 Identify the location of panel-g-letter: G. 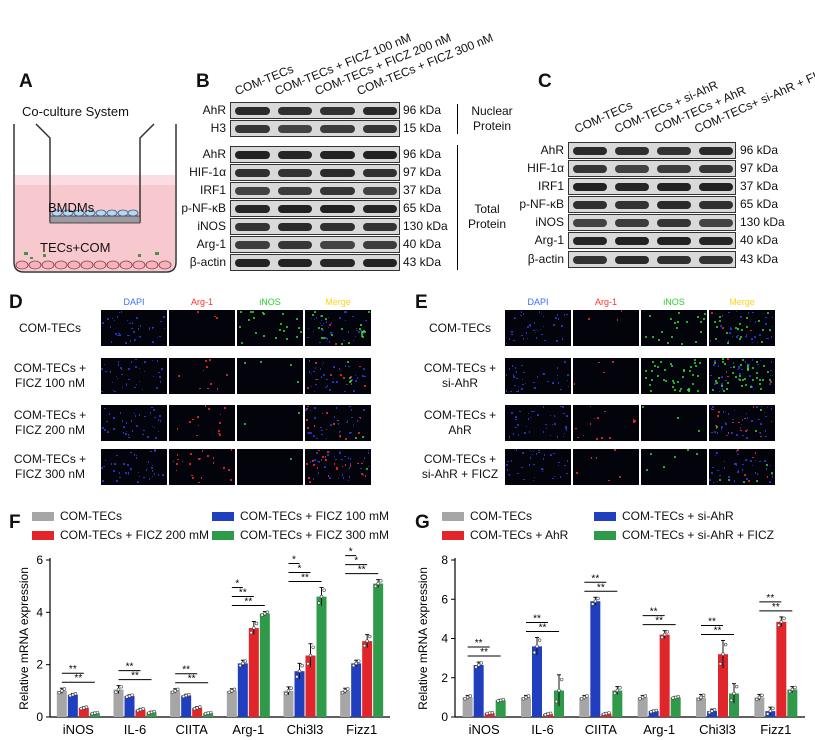
(422, 522).